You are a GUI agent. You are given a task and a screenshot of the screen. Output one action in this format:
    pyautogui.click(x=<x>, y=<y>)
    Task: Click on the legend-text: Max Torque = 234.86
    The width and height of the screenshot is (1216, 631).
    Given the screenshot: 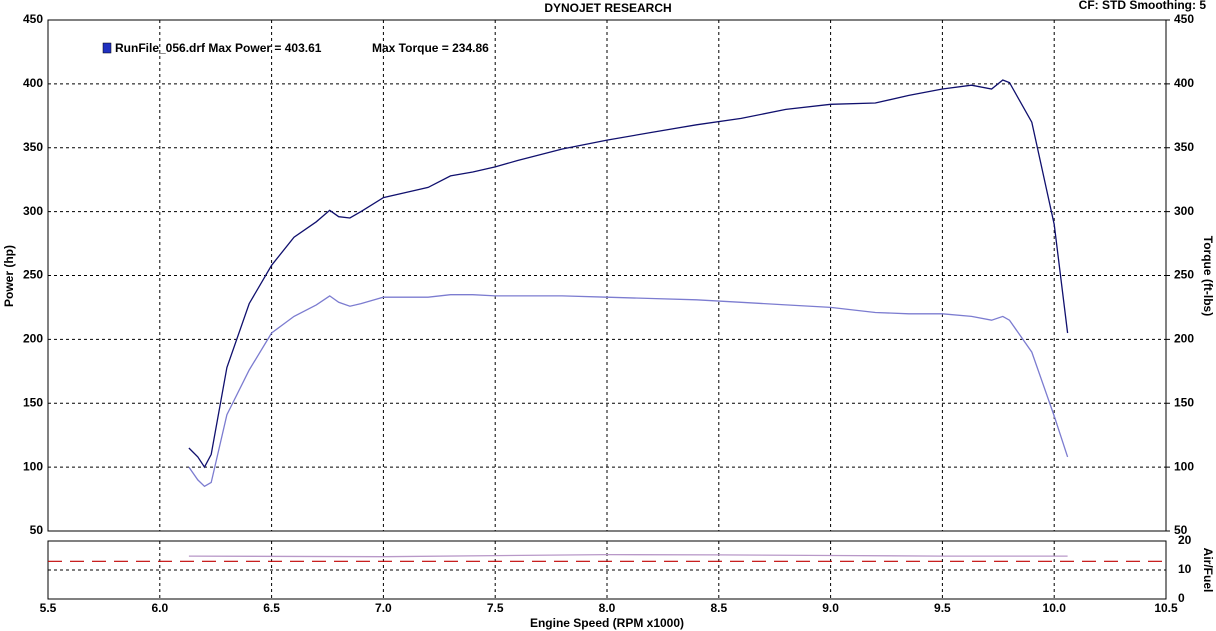 What is the action you would take?
    pyautogui.click(x=430, y=48)
    